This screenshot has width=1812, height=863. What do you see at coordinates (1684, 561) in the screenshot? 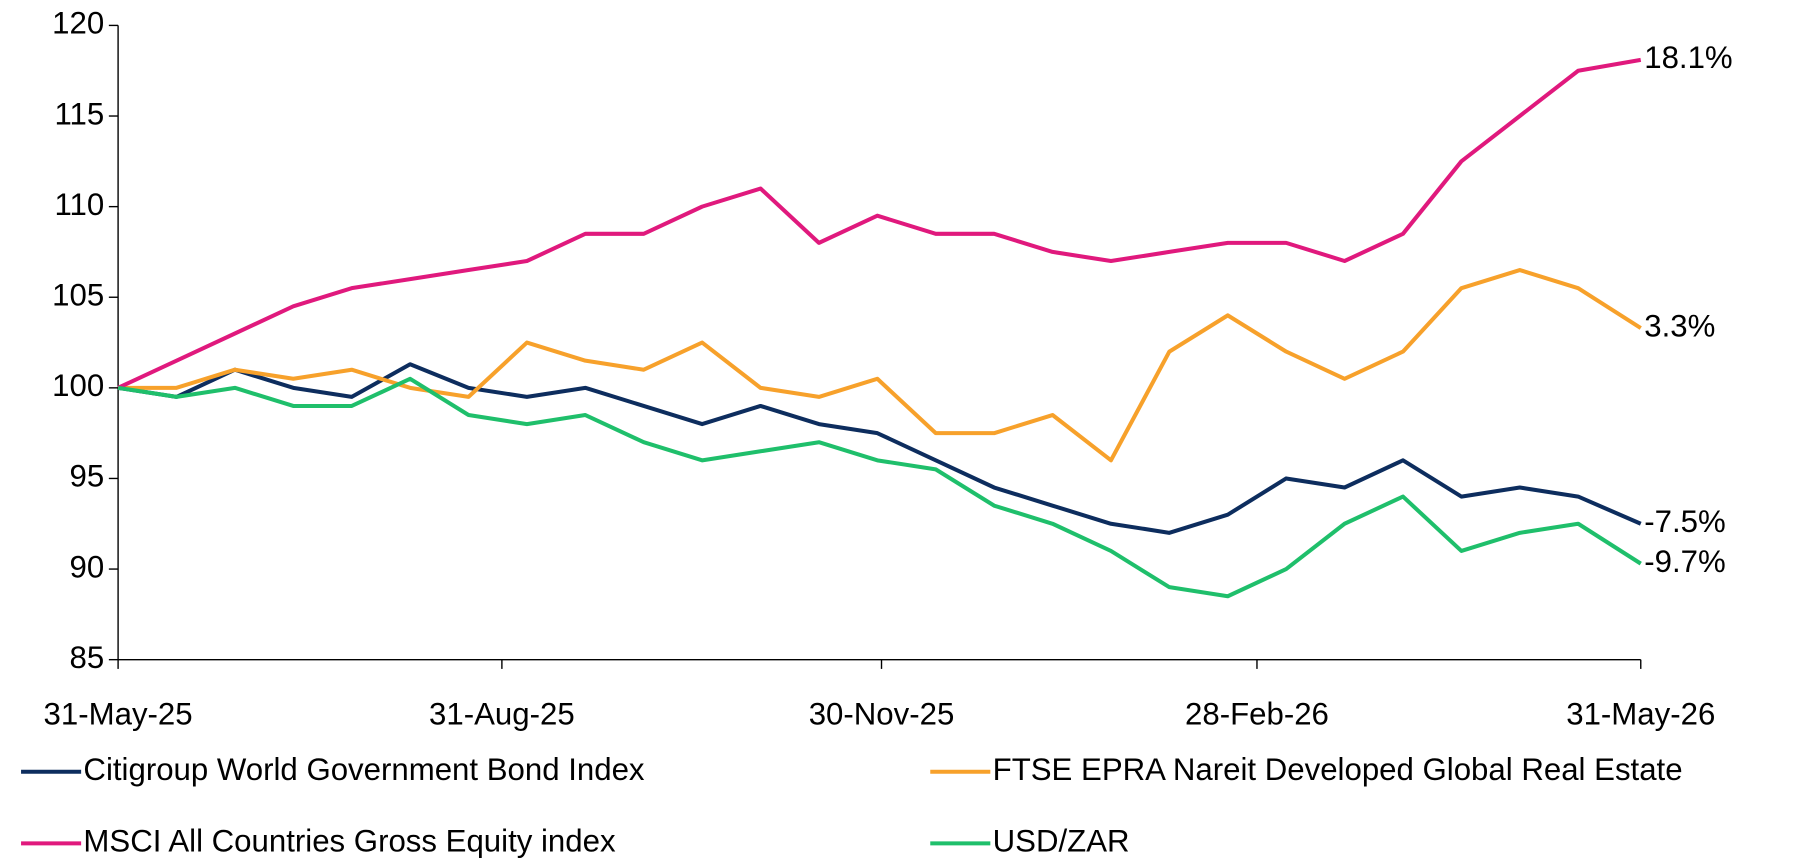
I see `end-label: -9.7%` at bounding box center [1684, 561].